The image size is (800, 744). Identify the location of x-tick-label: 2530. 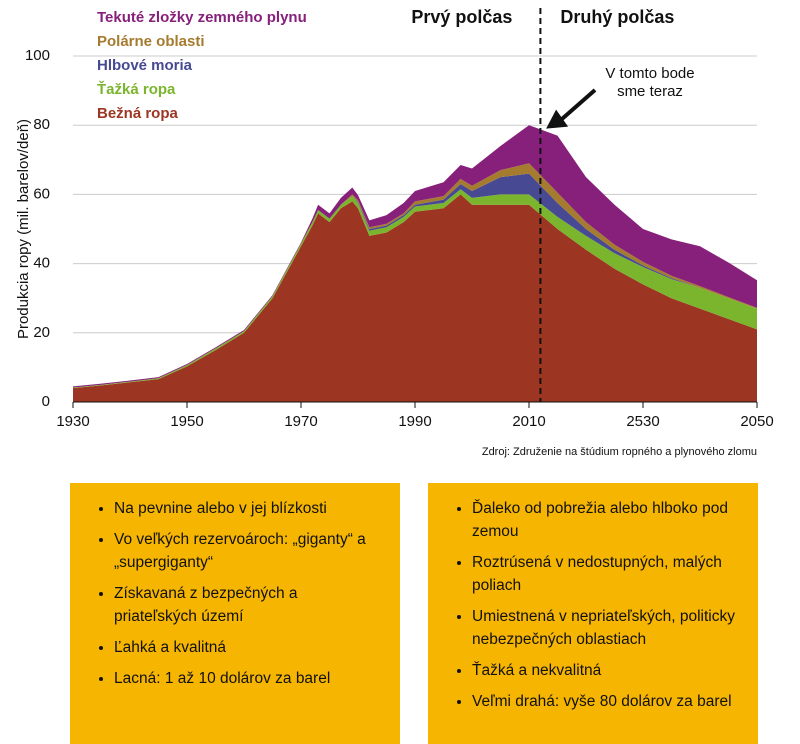
(642, 421).